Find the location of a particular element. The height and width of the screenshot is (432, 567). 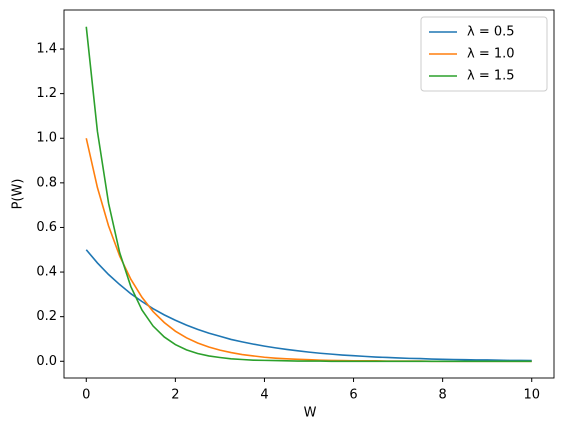

x-axis-label: W is located at coordinates (310, 413).